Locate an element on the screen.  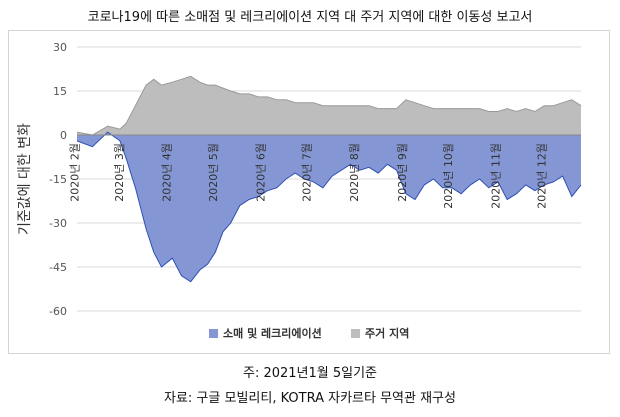
residential-area is located at coordinates (329, 105).